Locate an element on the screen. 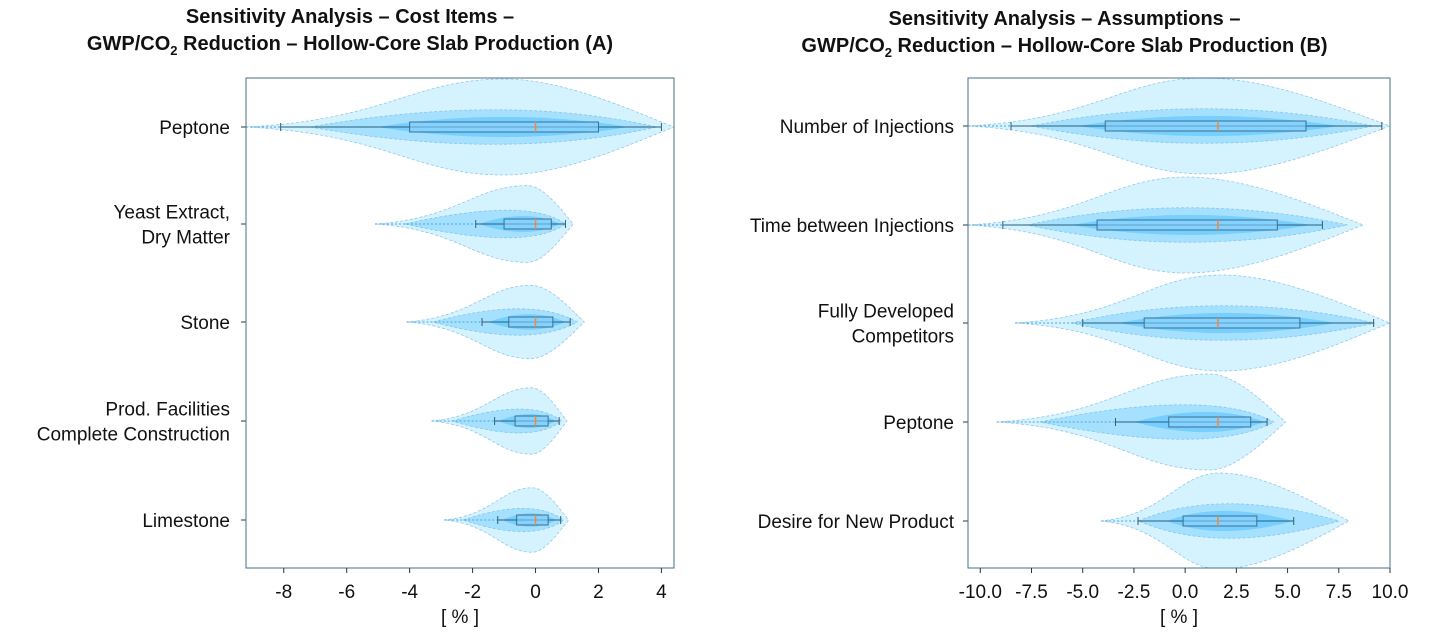  violin-contour-inner-fully-developed-competitors is located at coordinates (1223, 323).